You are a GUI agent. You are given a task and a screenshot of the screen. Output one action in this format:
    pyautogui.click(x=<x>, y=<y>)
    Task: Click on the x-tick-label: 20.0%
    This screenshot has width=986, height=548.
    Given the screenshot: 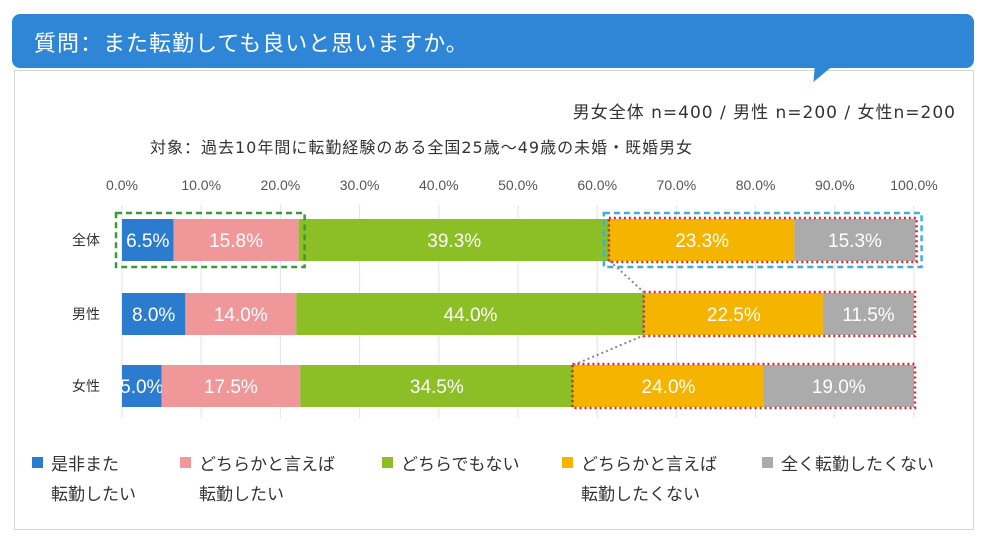 What is the action you would take?
    pyautogui.click(x=281, y=185)
    